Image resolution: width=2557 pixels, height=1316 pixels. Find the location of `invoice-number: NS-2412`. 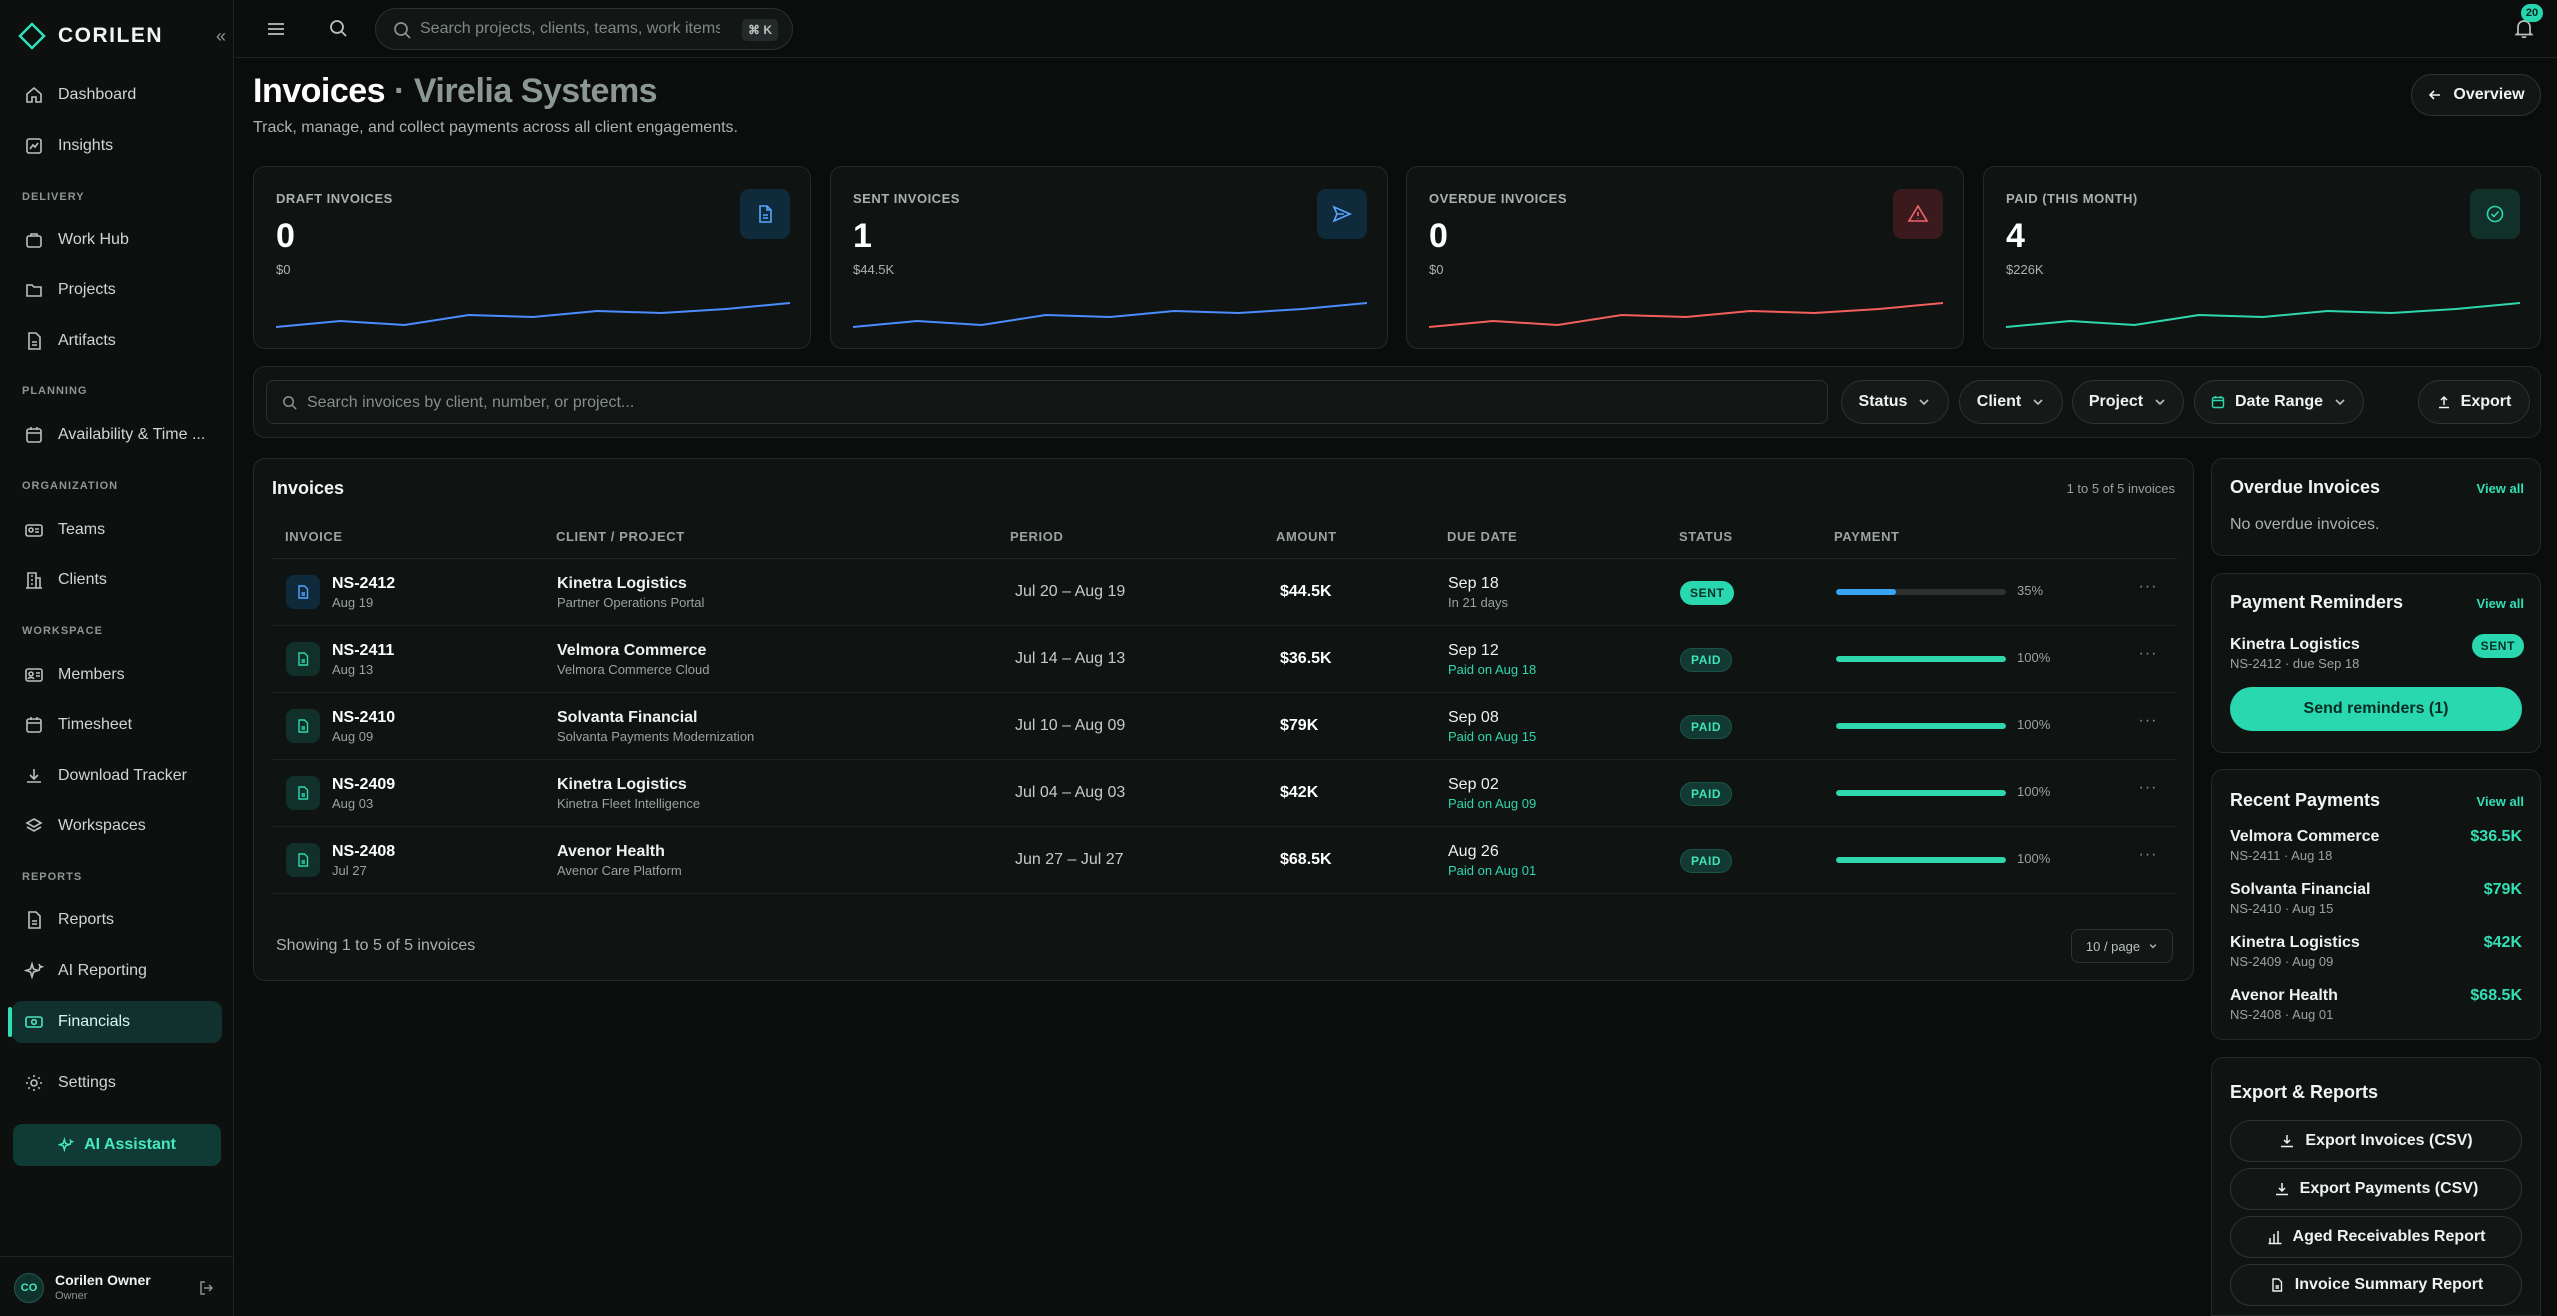

invoice-number: NS-2412 is located at coordinates (364, 583).